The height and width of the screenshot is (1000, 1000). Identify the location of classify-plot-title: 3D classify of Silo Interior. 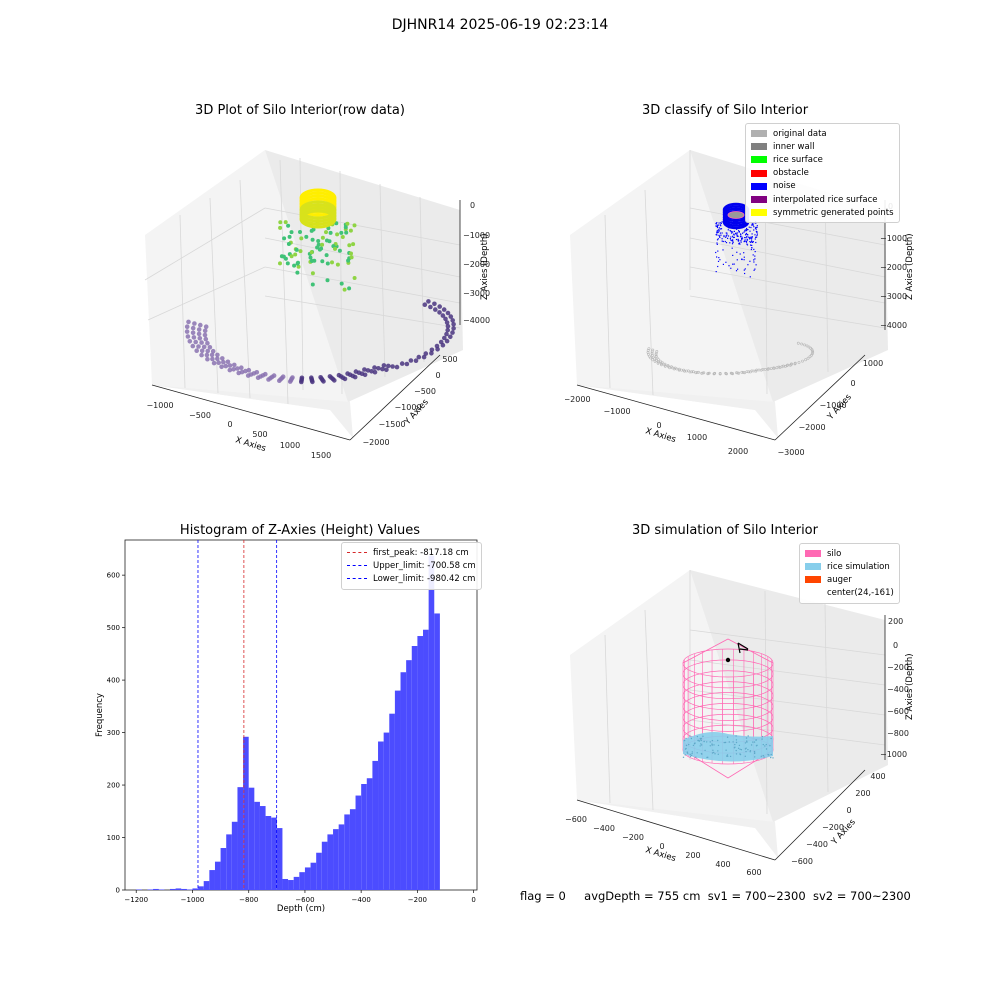
(725, 110).